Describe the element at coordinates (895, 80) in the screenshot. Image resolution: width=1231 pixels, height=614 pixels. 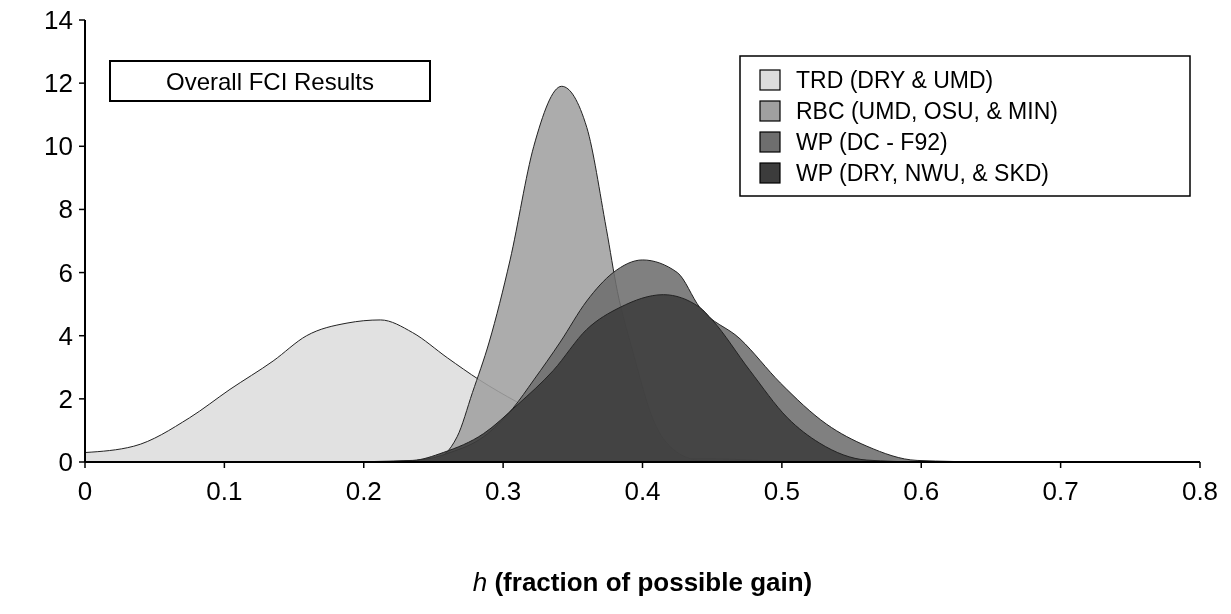
I see `legend-label: TRD (DRY & UMD)` at that location.